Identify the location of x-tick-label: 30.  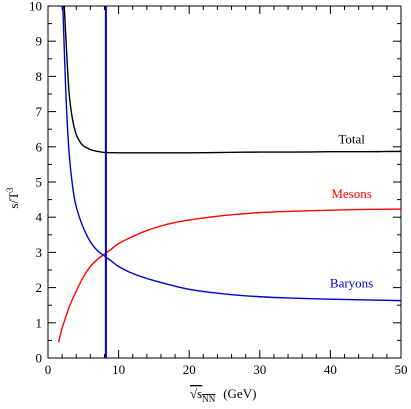
(259, 369).